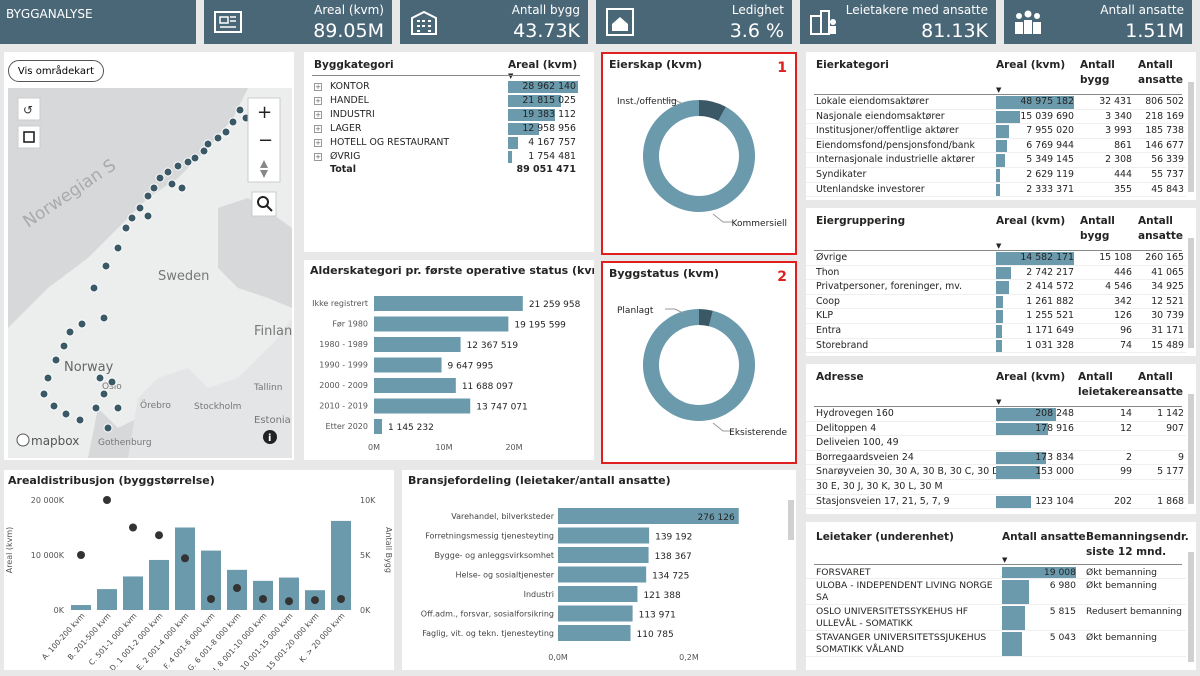 The width and height of the screenshot is (1200, 676). Describe the element at coordinates (996, 175) in the screenshot. I see `table-row: Syndikater 2 629 119 444 55 737` at that location.